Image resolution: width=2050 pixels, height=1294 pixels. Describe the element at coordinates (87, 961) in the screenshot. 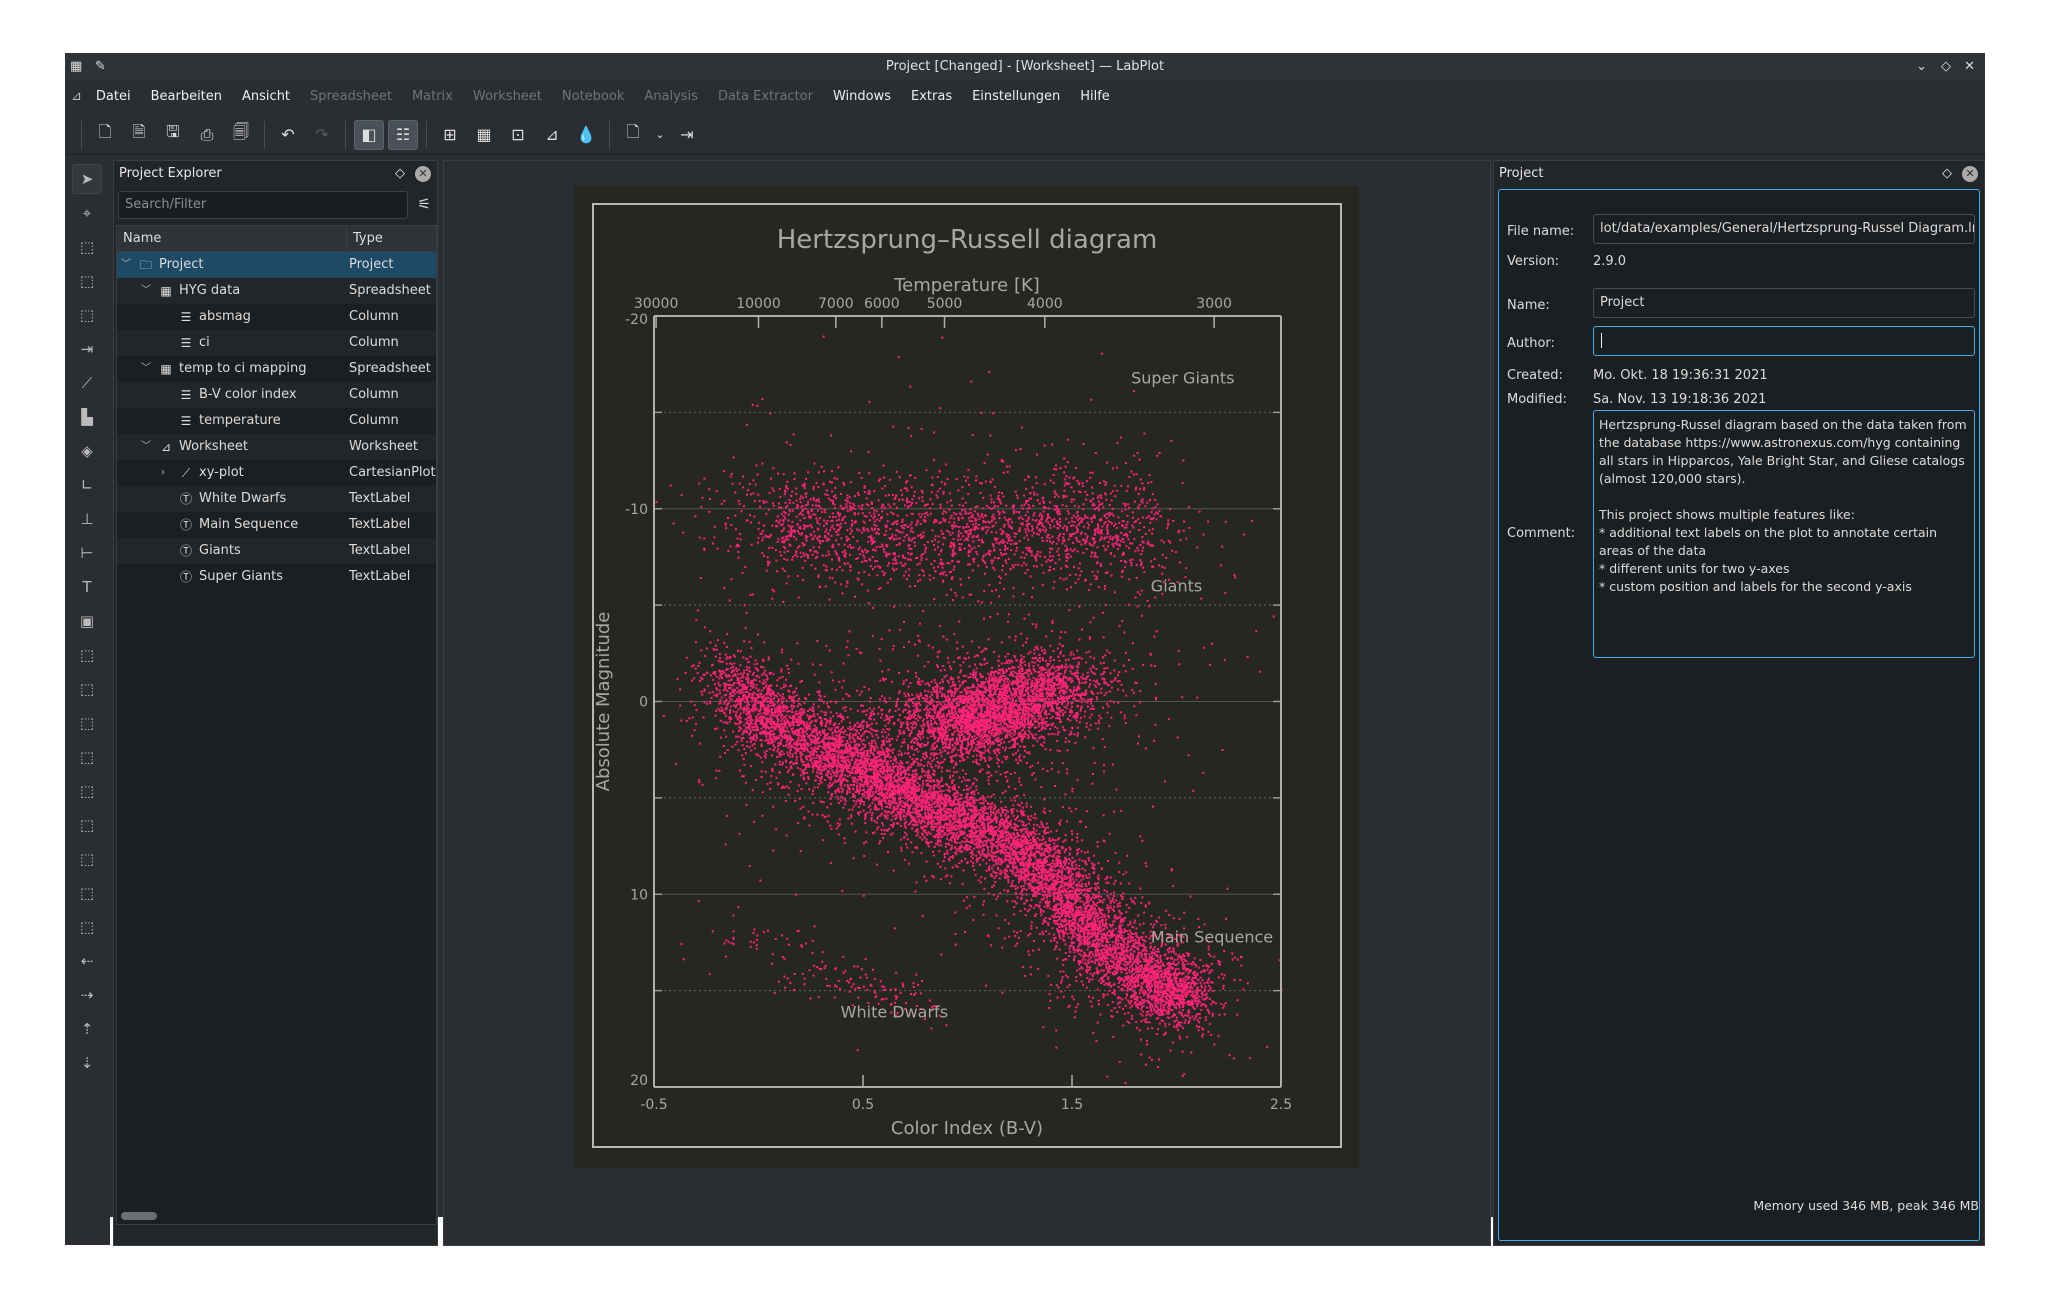

I see `shift-left-icon: ⇠` at that location.